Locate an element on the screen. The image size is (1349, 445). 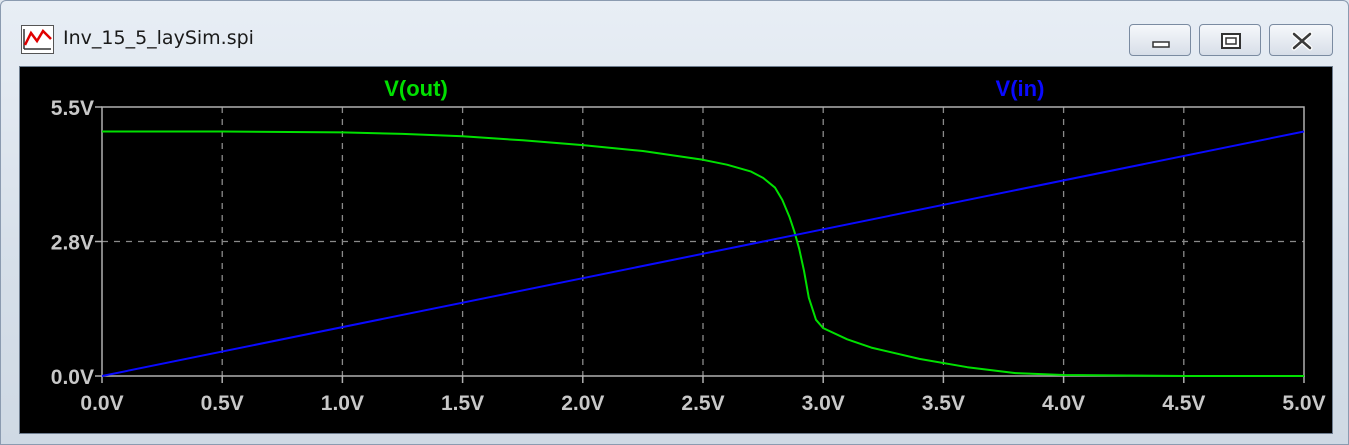
x-tick-label: 0.5V is located at coordinates (222, 403).